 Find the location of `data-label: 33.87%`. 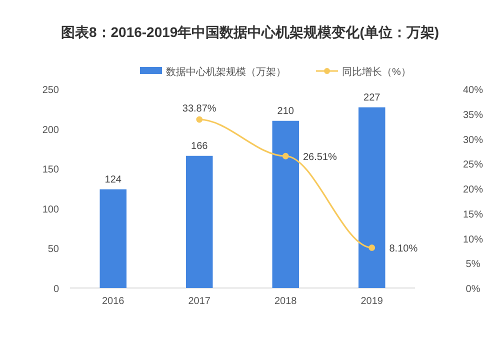

data-label: 33.87% is located at coordinates (199, 108).